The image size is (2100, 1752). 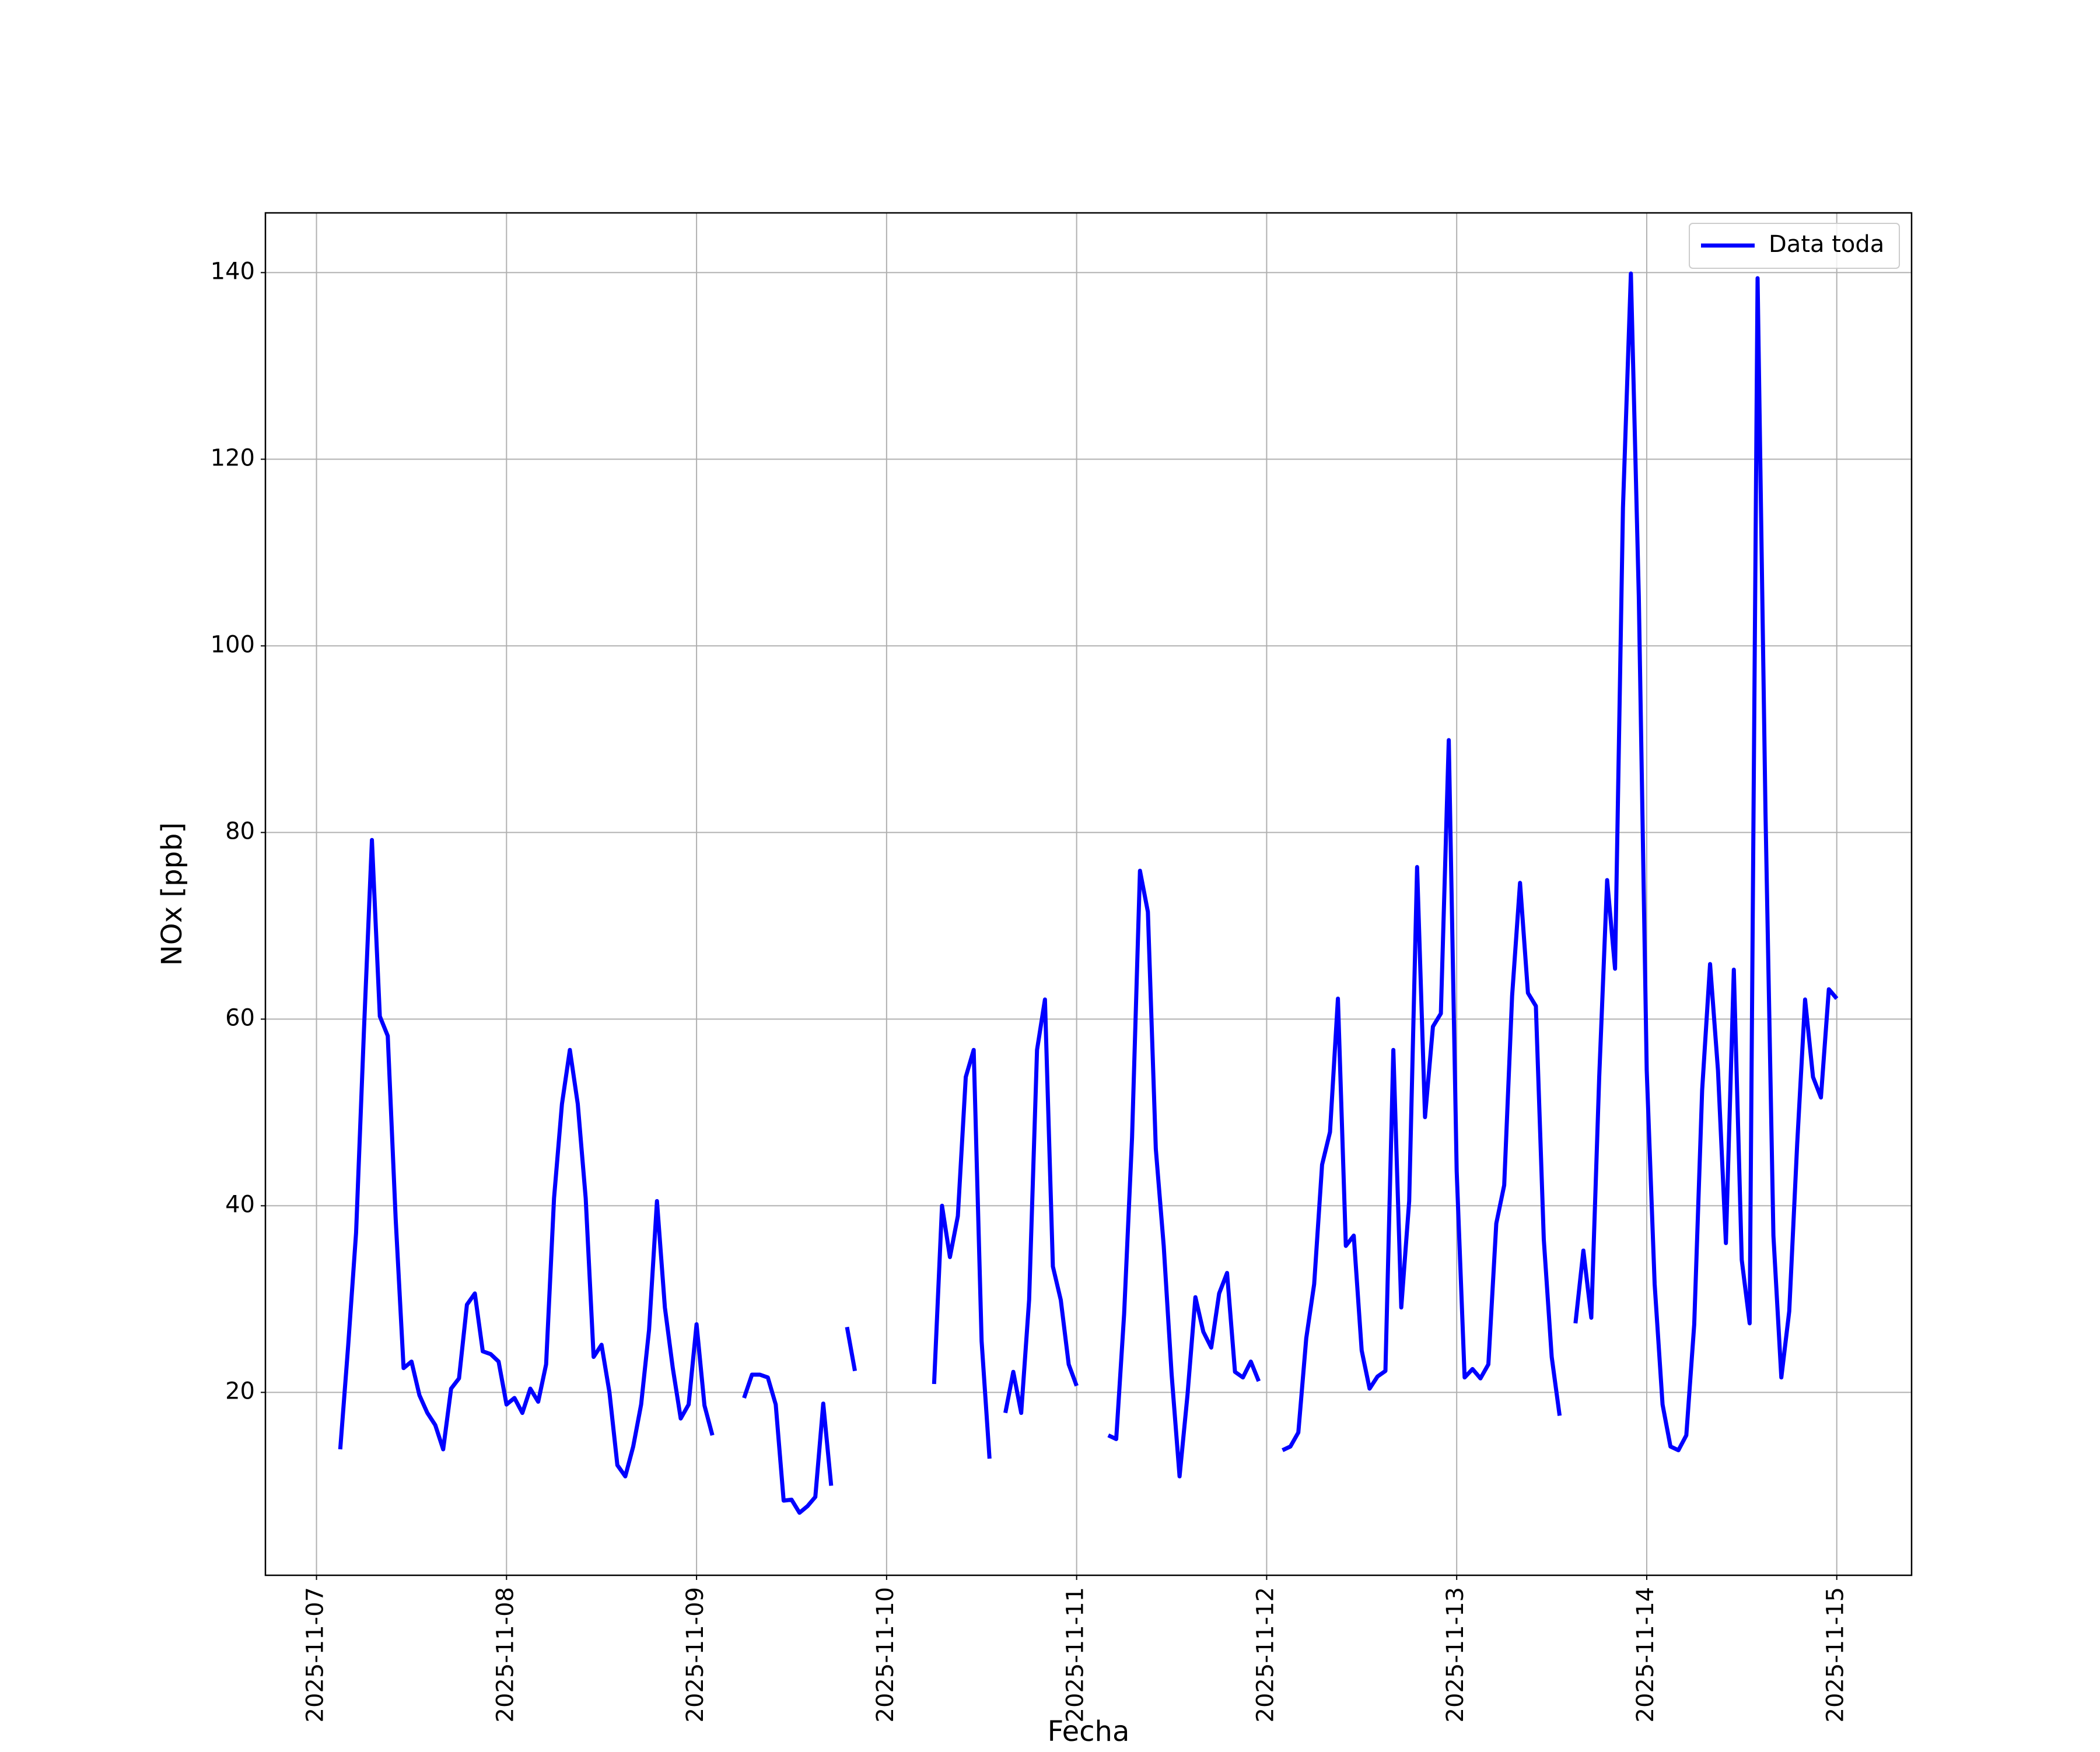 I want to click on y-axis-label: NOx [ppb], so click(x=172, y=894).